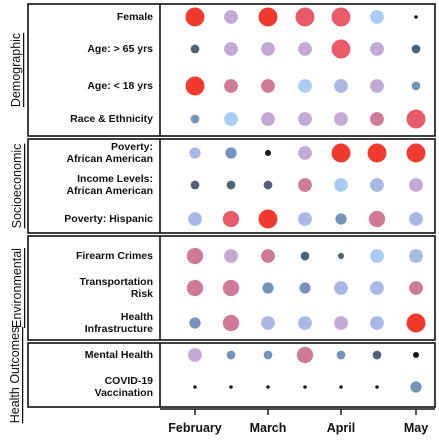 This screenshot has width=439, height=445. I want to click on row-label: Mental Health, so click(119, 355).